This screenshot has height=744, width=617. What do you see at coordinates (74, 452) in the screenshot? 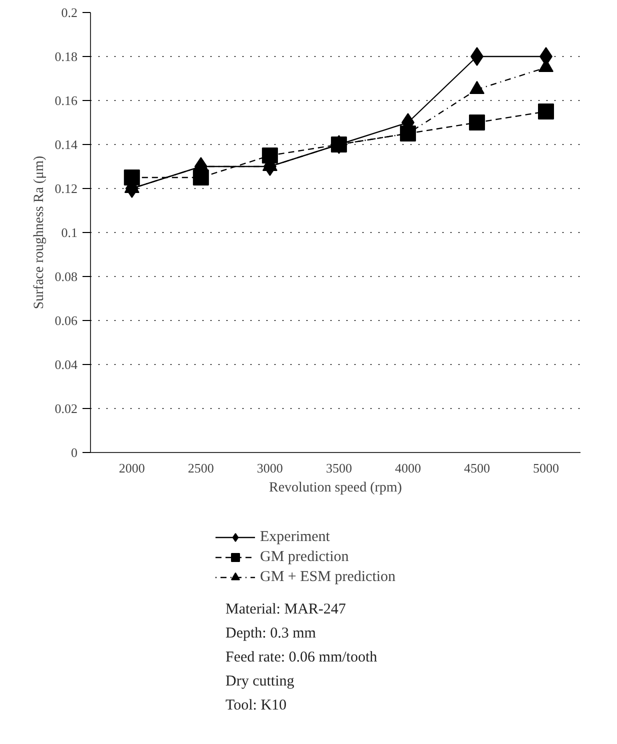
I see `y-tick-label: 0` at bounding box center [74, 452].